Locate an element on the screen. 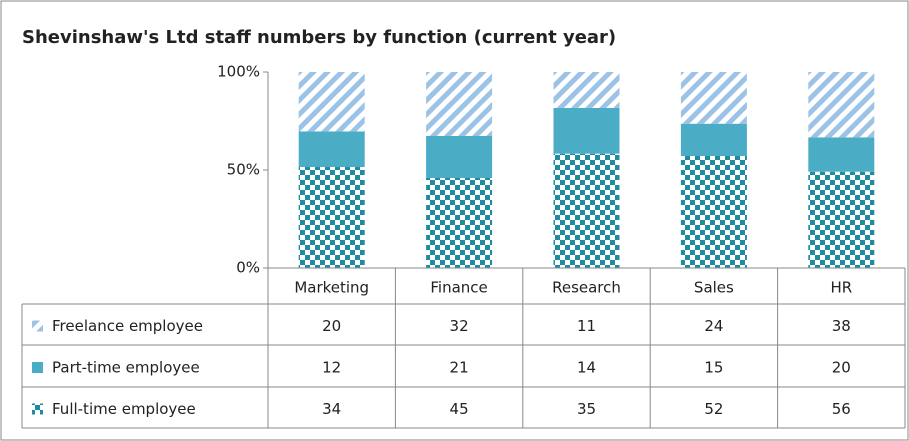  category-label: Marketing is located at coordinates (331, 288).